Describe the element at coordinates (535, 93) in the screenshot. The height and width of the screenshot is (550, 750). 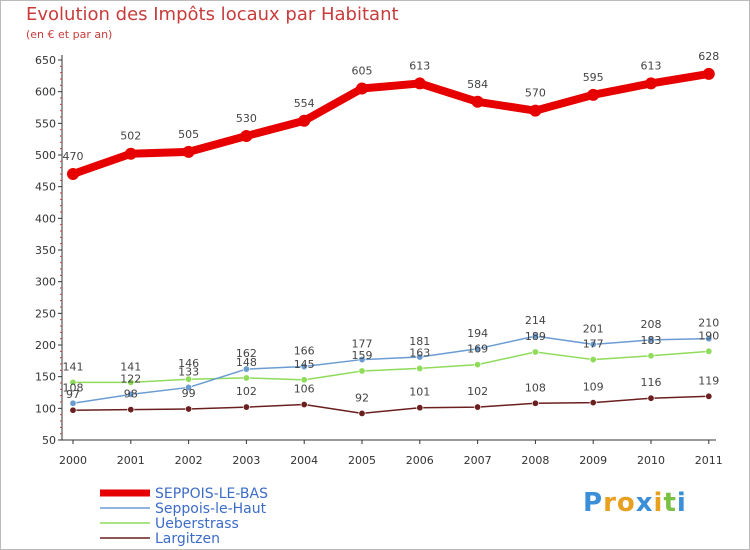
I see `data-label: 570` at that location.